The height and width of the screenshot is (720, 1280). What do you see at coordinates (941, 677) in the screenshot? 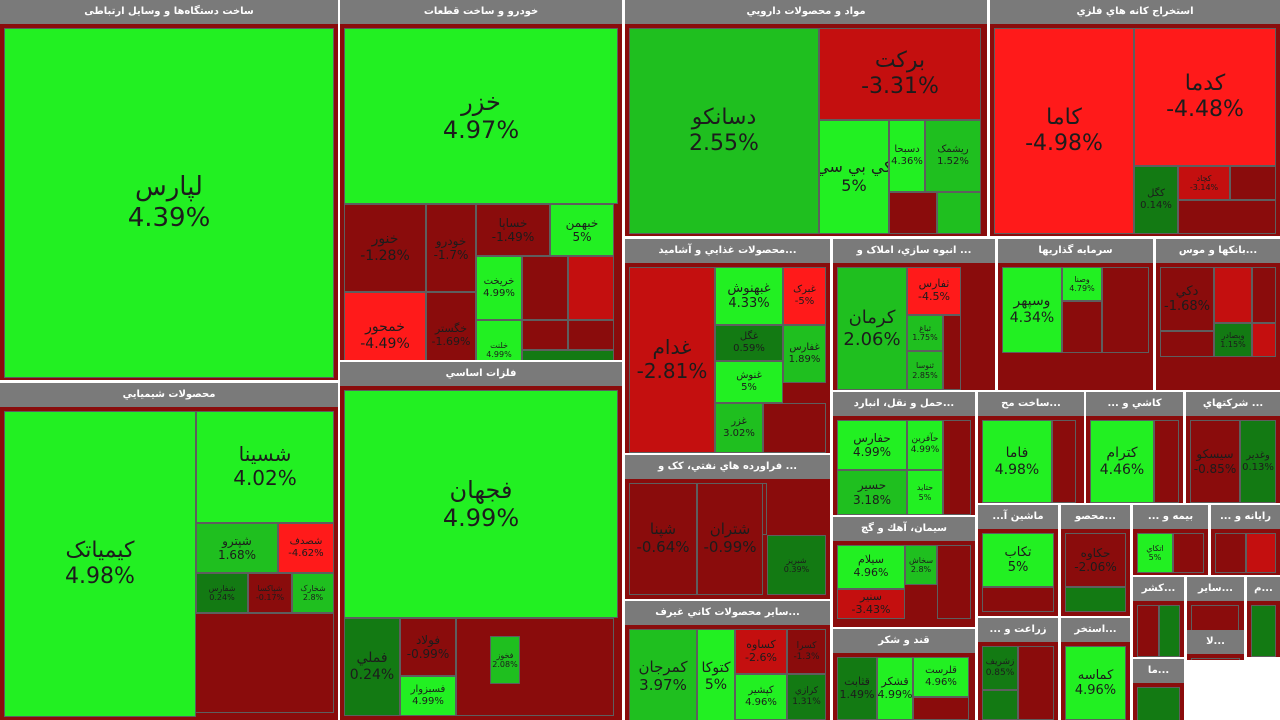
I see `stock-tile: قلرست 4.96%` at bounding box center [941, 677].